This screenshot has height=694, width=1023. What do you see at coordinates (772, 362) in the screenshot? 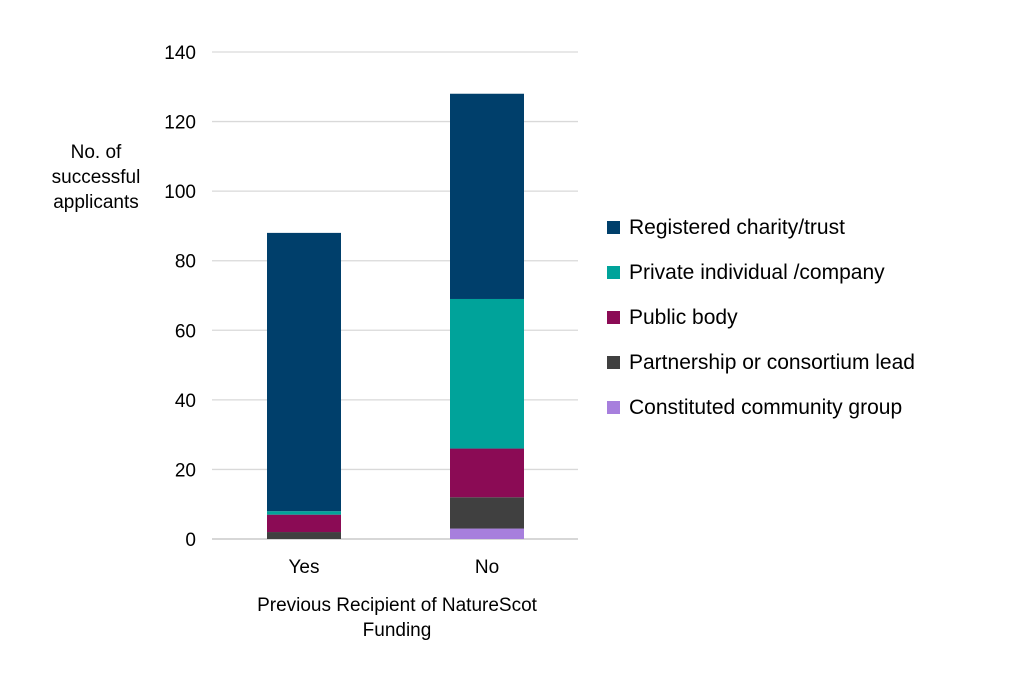
I see `legend-label: Partnership or consortium lead` at bounding box center [772, 362].